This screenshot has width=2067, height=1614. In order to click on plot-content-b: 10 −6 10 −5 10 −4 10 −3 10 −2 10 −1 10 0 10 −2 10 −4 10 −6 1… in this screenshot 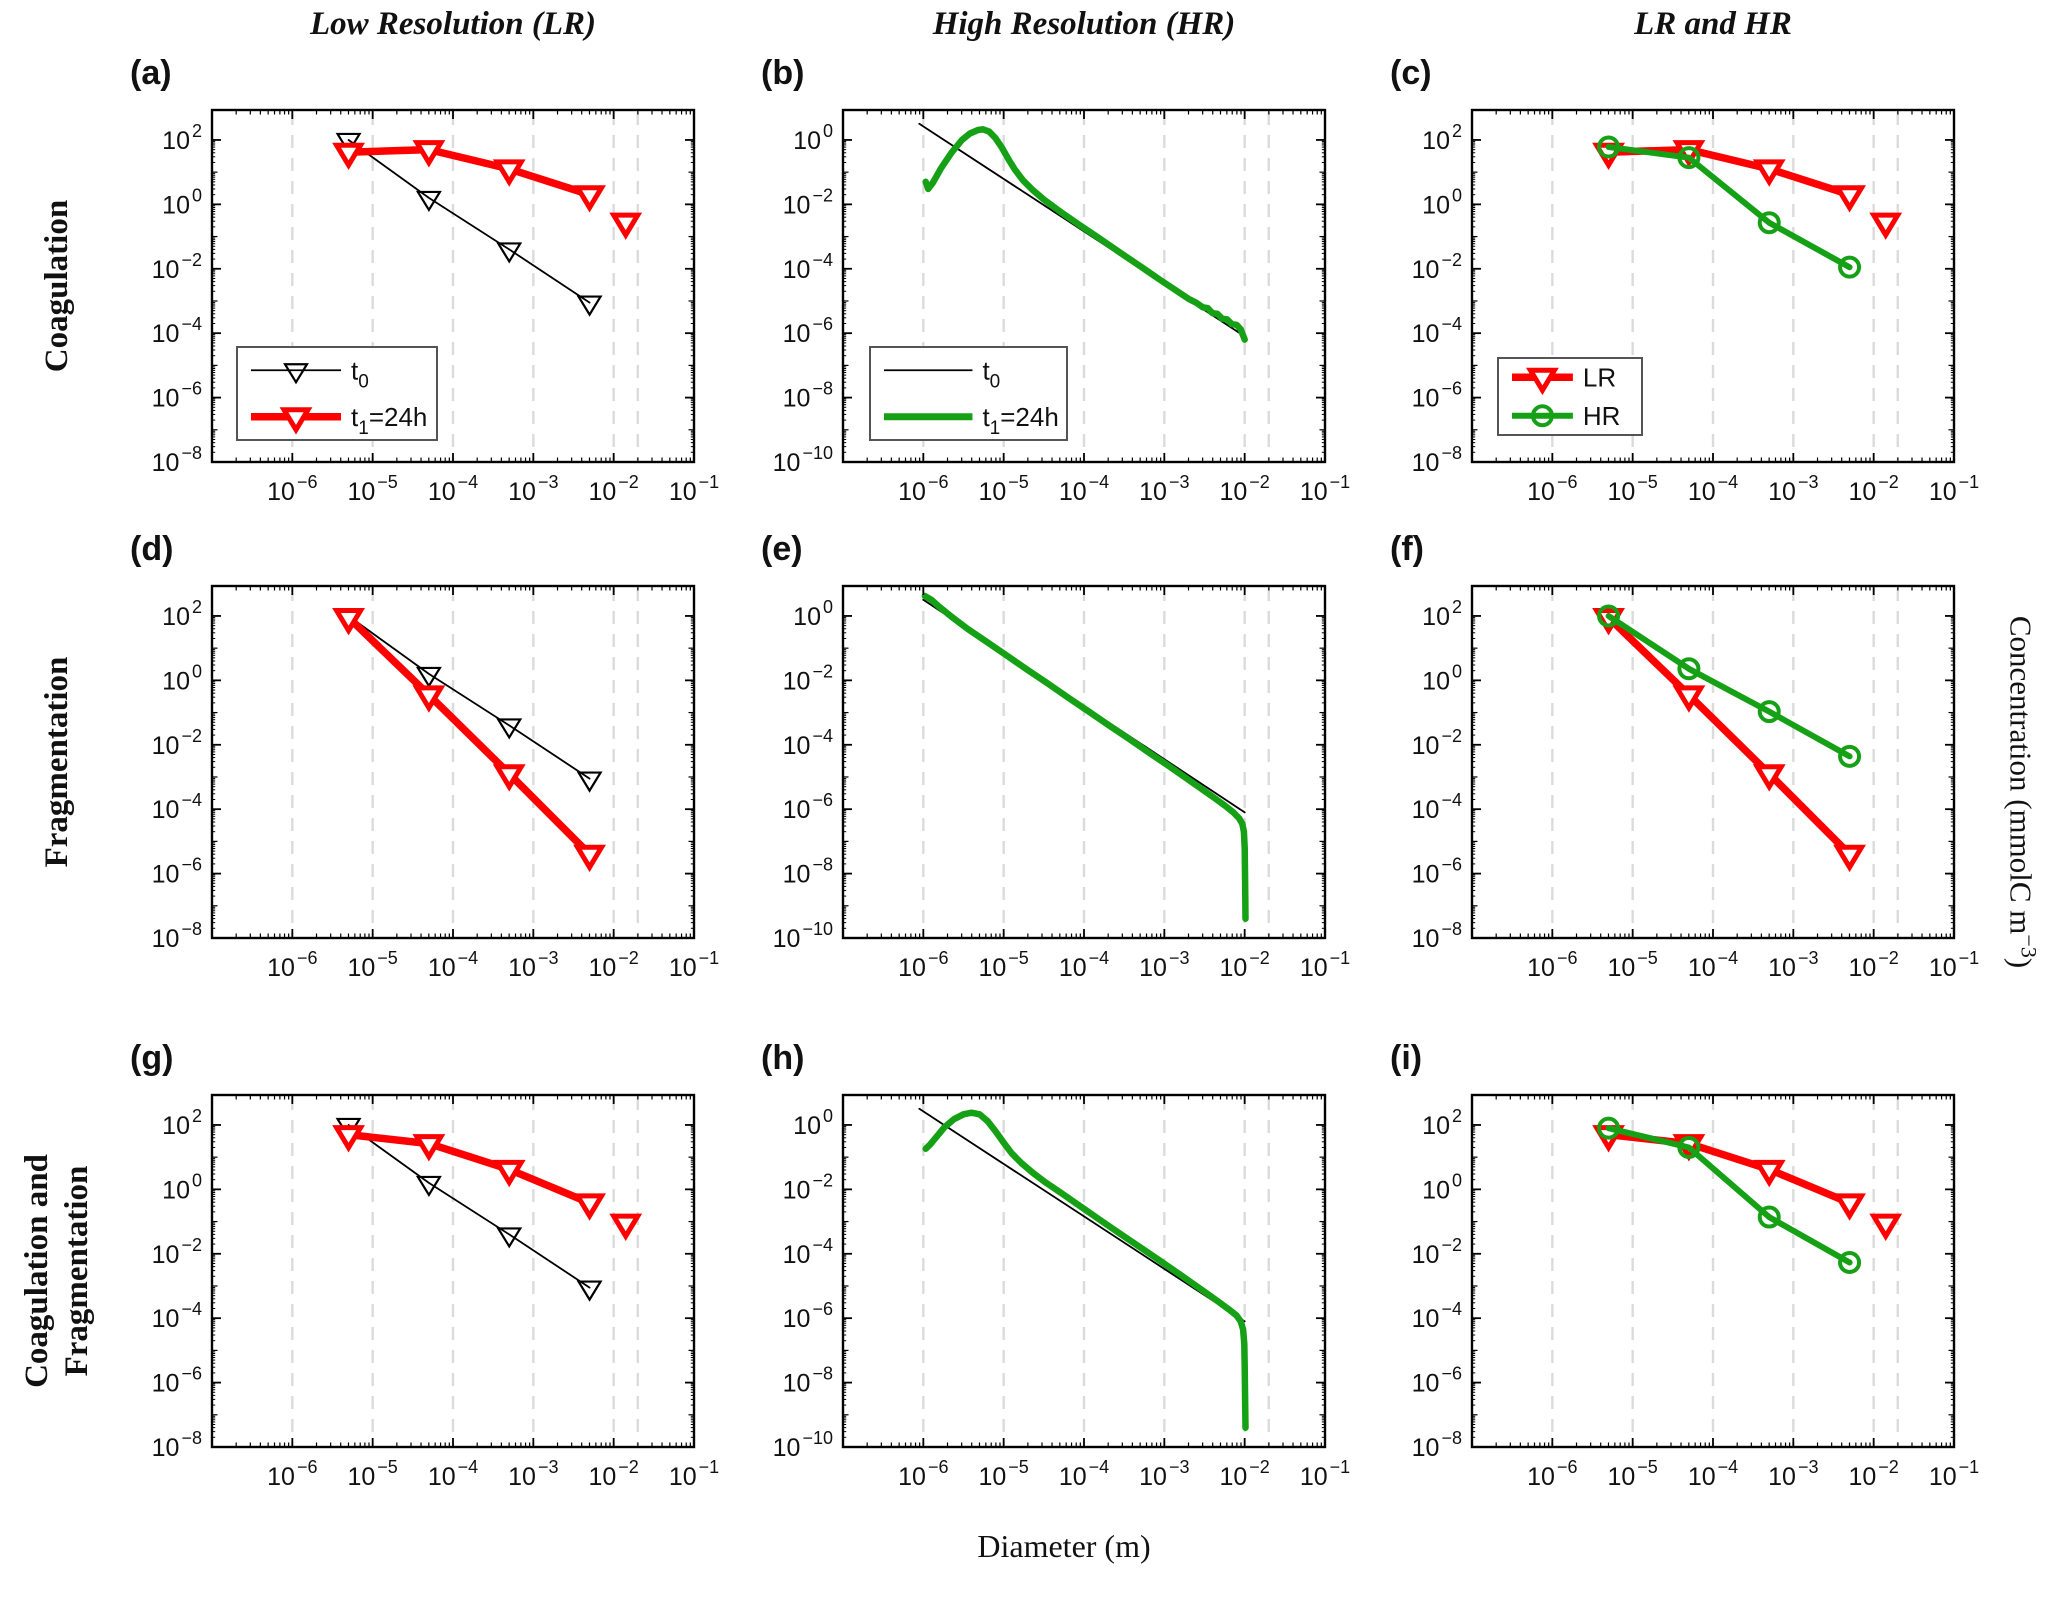, I will do `click(1061, 307)`.